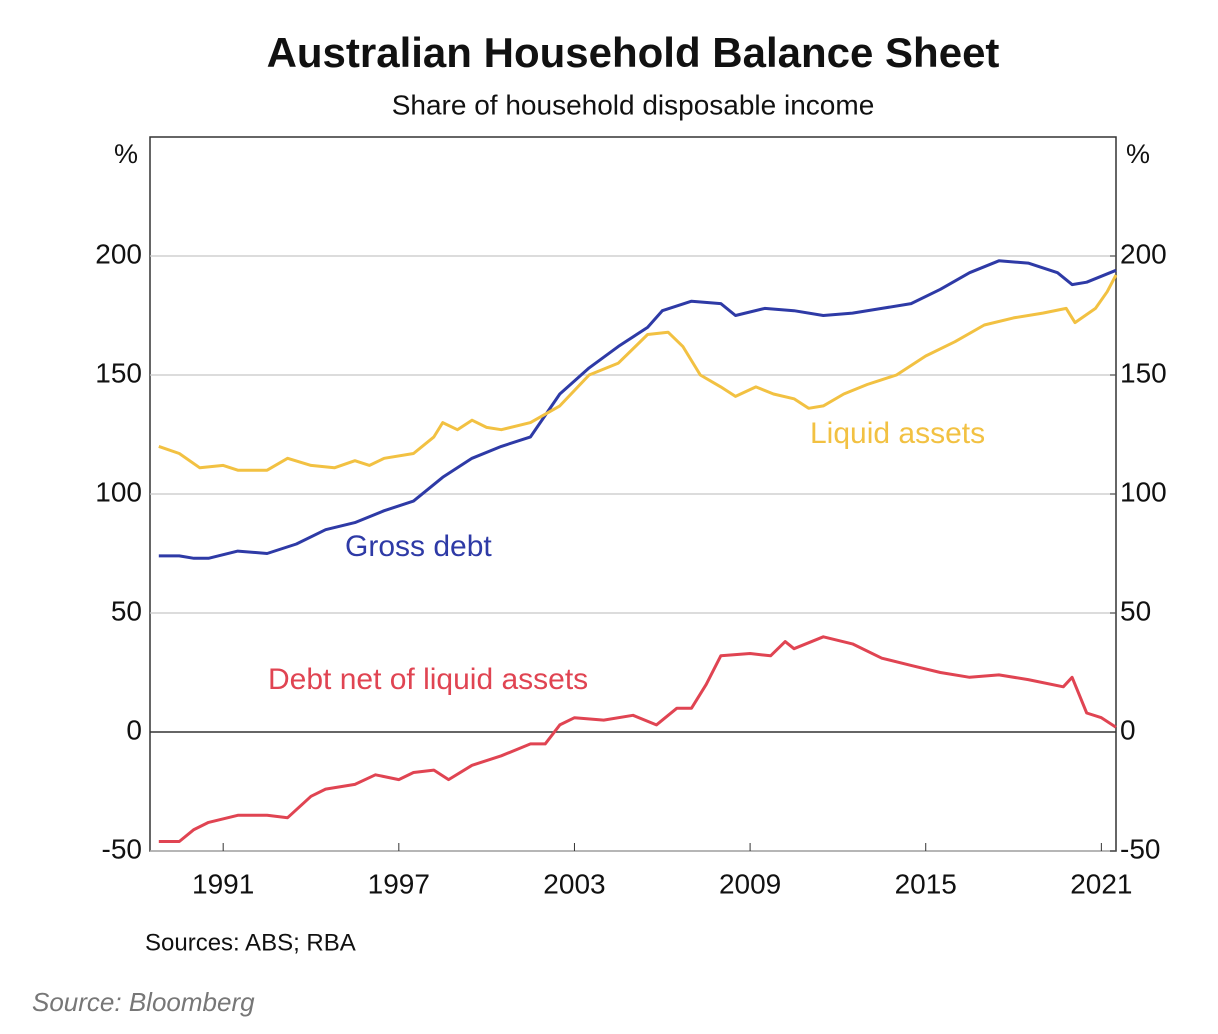 The image size is (1218, 1034). Describe the element at coordinates (126, 154) in the screenshot. I see `y-unit: %` at that location.